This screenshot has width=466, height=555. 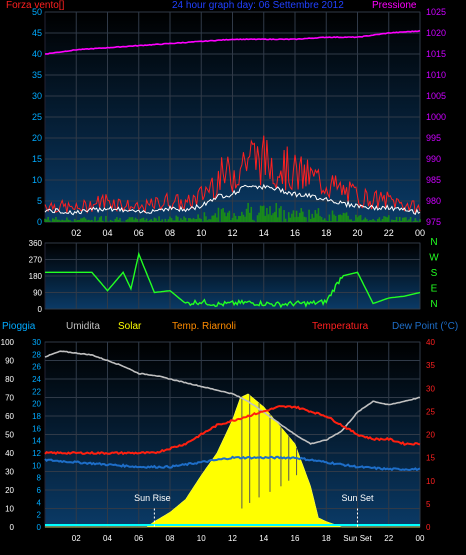 What do you see at coordinates (152, 498) in the screenshot?
I see `sunrise-label: Sun Rise` at bounding box center [152, 498].